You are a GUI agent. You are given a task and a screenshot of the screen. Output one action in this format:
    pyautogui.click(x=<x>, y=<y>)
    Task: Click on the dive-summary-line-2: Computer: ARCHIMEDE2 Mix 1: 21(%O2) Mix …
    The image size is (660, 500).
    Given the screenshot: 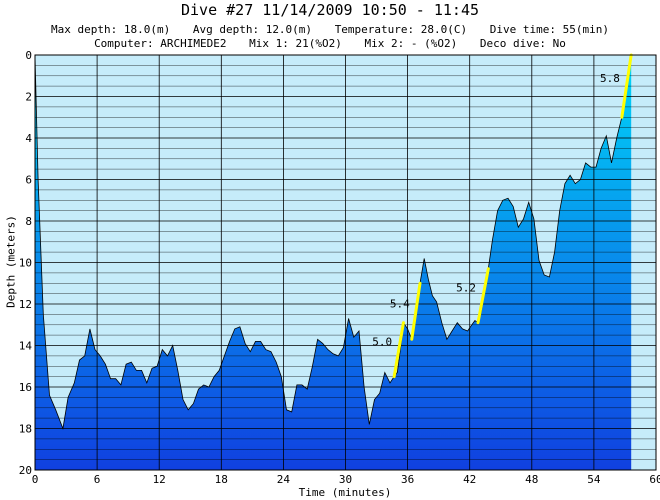 What is the action you would take?
    pyautogui.click(x=330, y=43)
    